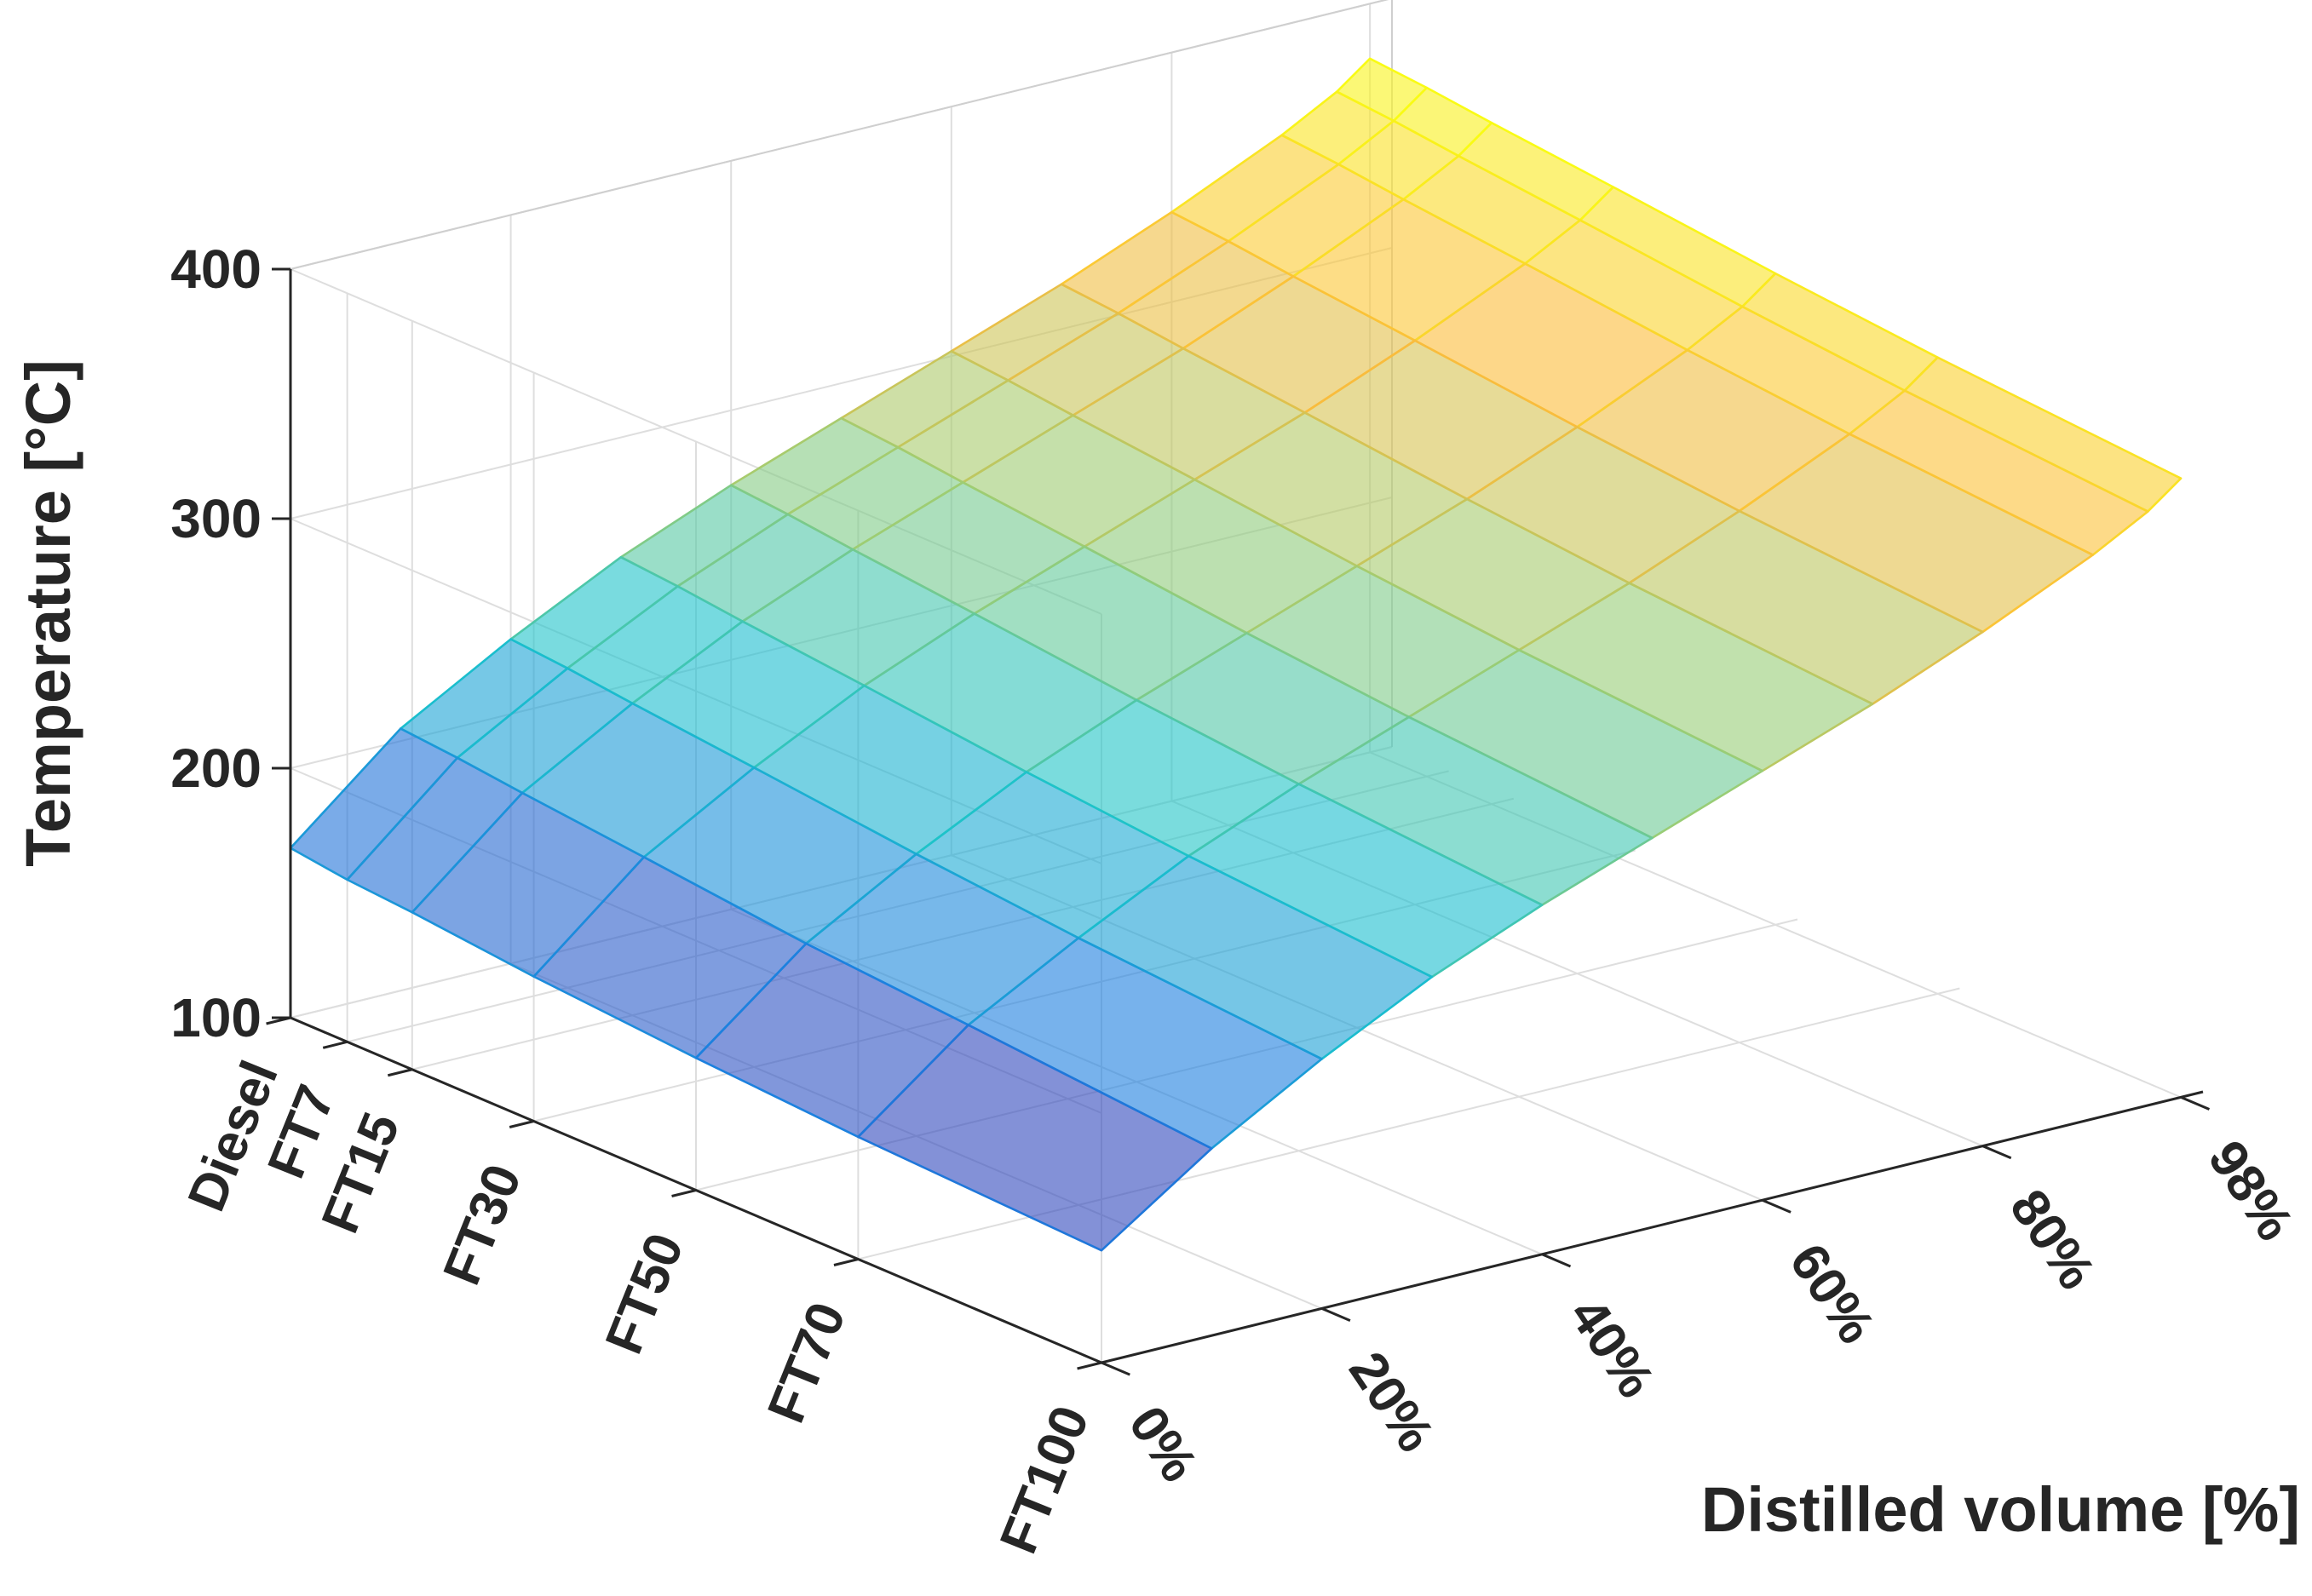 This screenshot has height=1596, width=2312. What do you see at coordinates (2053, 1240) in the screenshot?
I see `volume-tick-label: 80%` at bounding box center [2053, 1240].